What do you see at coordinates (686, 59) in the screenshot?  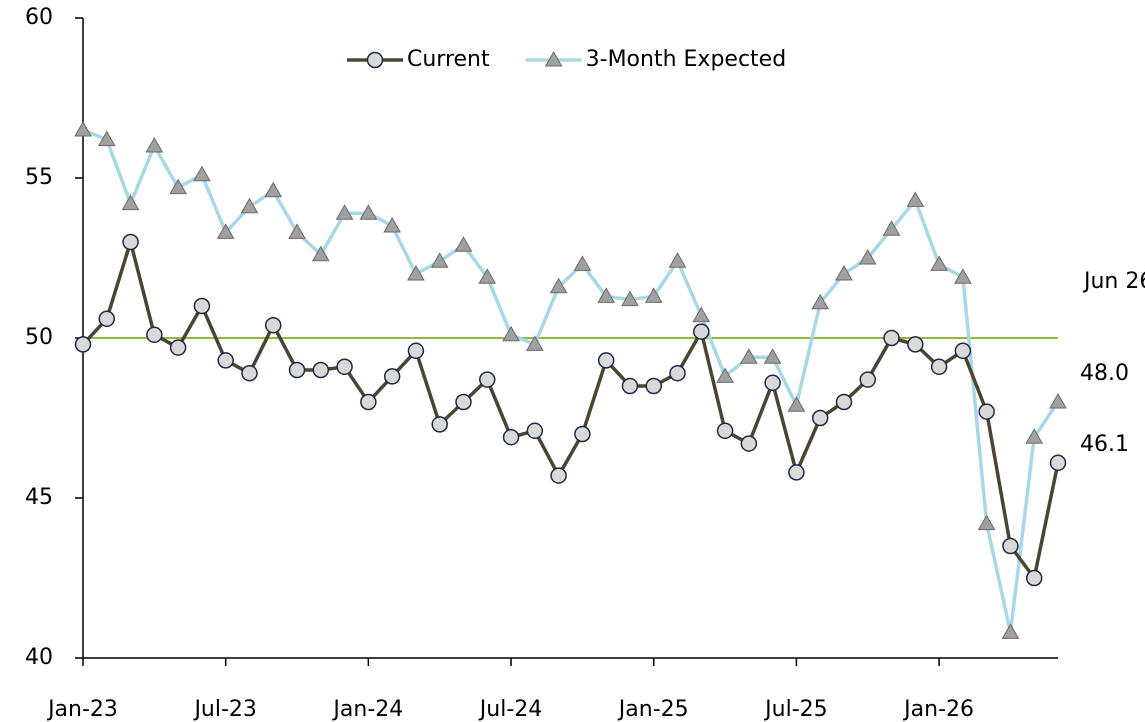 I see `legend-label: 3-Month Expected` at bounding box center [686, 59].